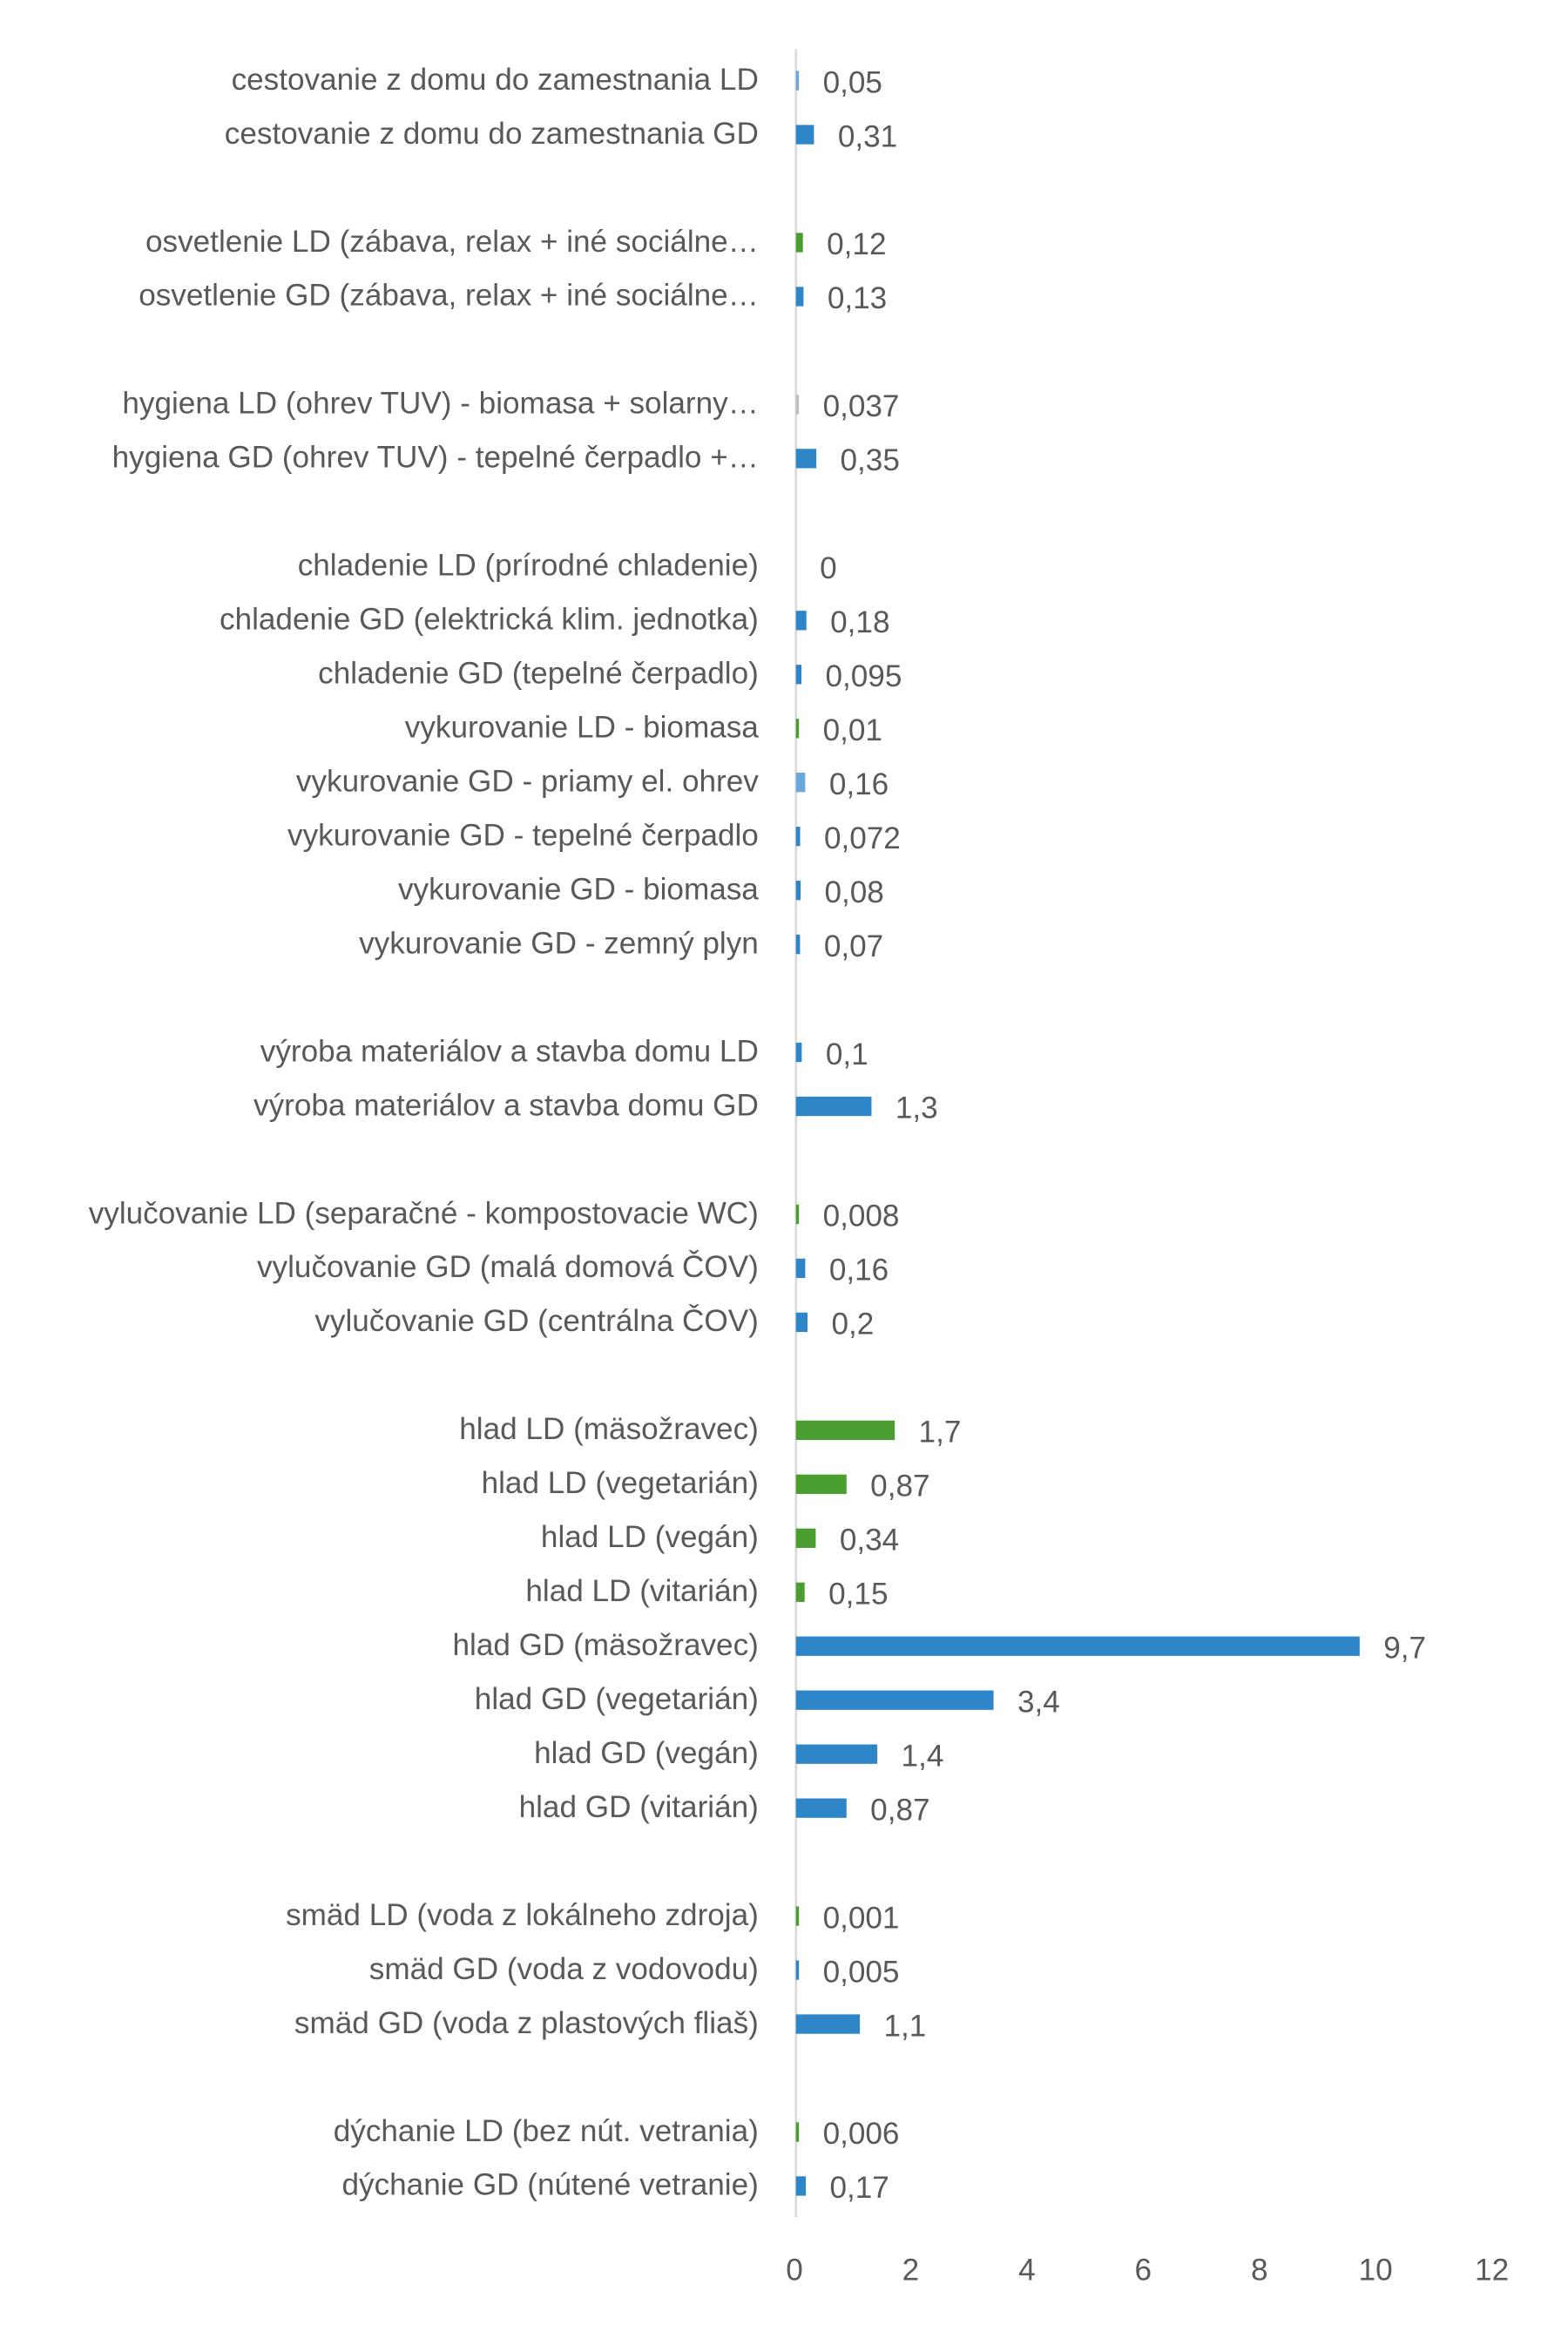  Describe the element at coordinates (1404, 1648) in the screenshot. I see `data-label: 9,7` at that location.